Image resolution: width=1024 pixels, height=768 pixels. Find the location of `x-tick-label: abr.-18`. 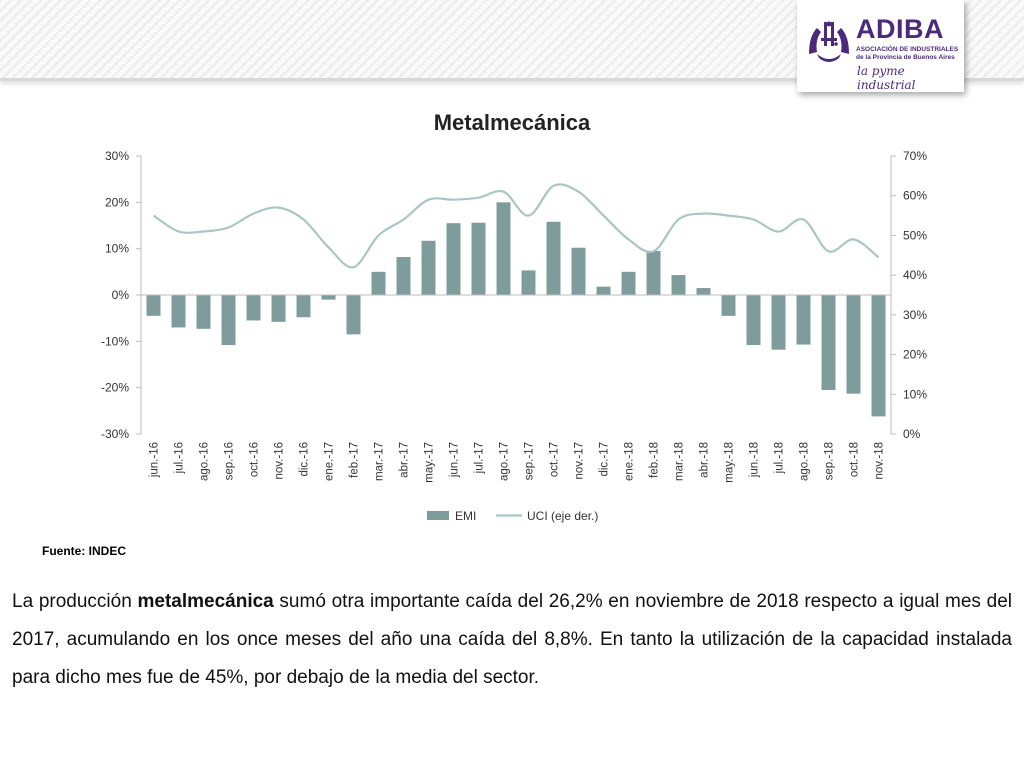

x-tick-label: abr.-18 is located at coordinates (705, 460).